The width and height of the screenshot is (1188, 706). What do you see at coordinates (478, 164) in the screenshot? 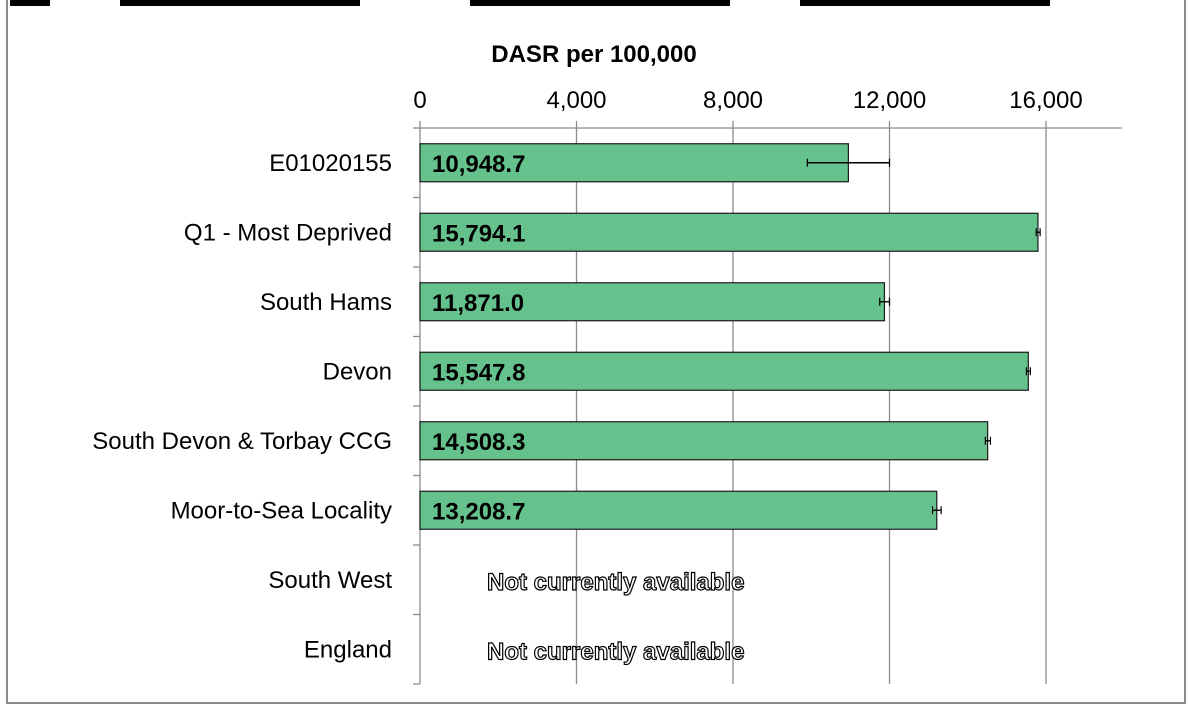
I see `data-label: 10,948.7` at bounding box center [478, 164].